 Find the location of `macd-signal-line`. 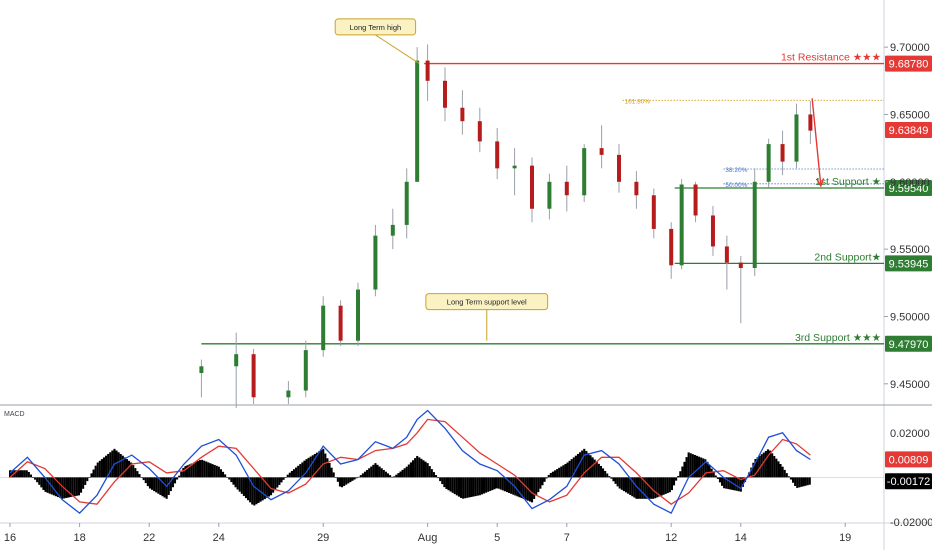

macd-signal-line is located at coordinates (410, 461).